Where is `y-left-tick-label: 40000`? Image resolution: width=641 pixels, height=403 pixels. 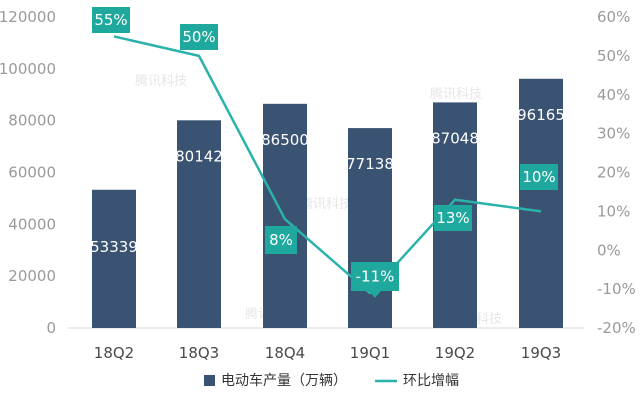 y-left-tick-label: 40000 is located at coordinates (32, 224).